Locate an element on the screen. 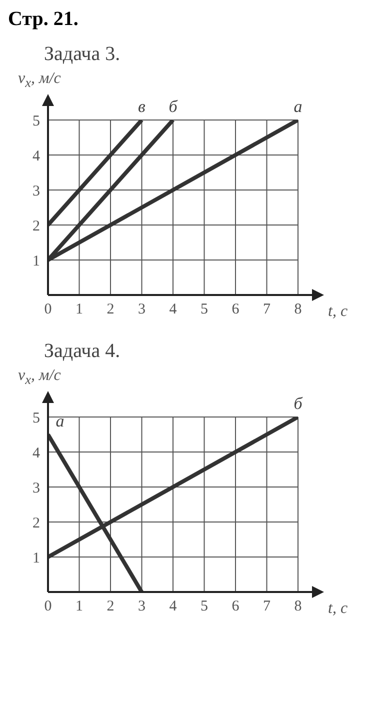  chart-title: Задача 3. is located at coordinates (83, 54).